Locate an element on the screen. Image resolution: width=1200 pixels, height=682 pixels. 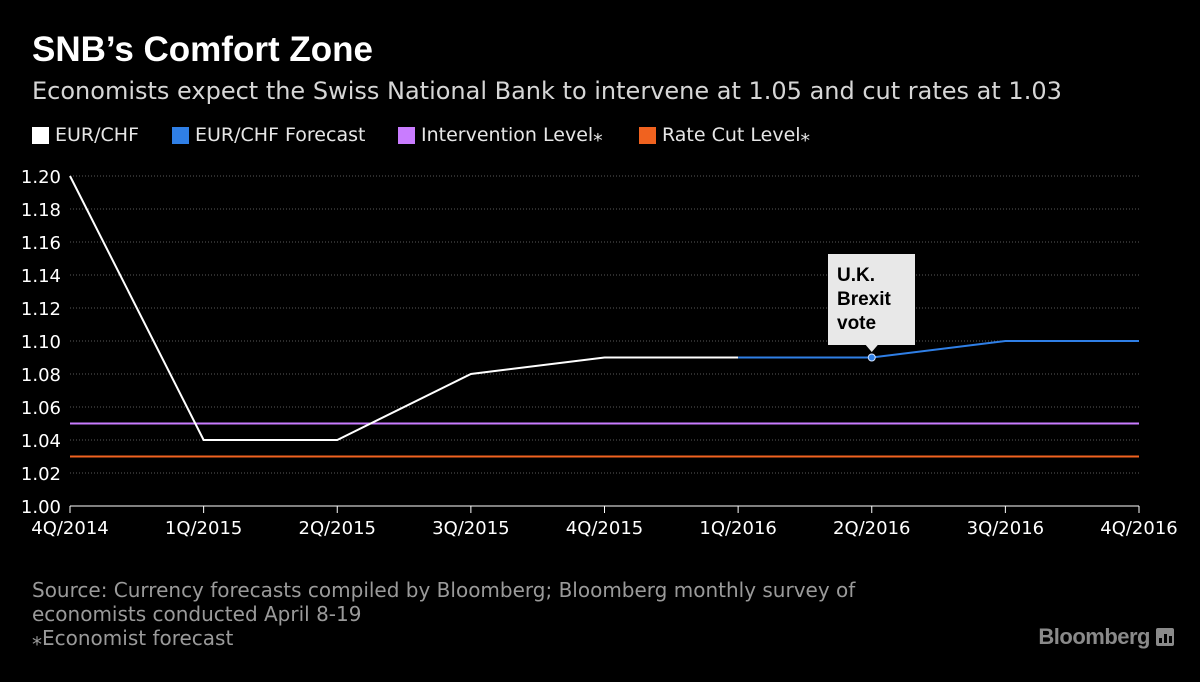
legend-label-eurchf: EUR/CHF is located at coordinates (97, 135).